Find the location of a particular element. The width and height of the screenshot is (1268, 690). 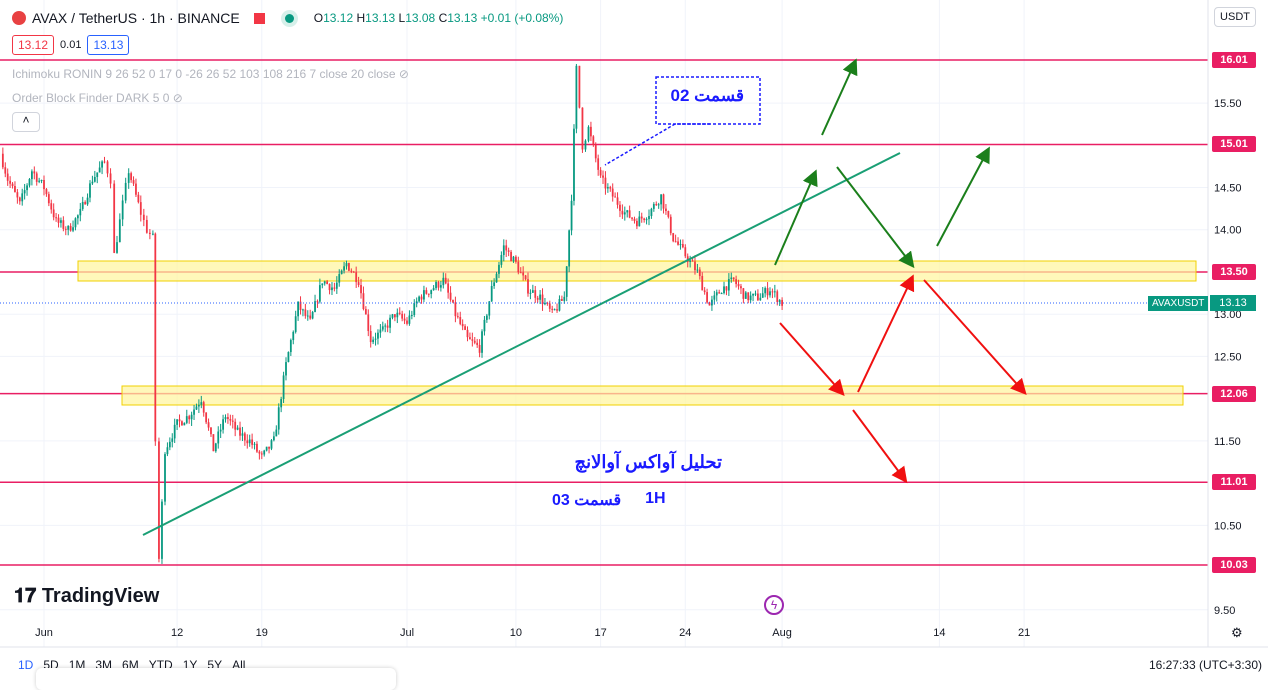

drawing-toolbar is located at coordinates (216, 679).